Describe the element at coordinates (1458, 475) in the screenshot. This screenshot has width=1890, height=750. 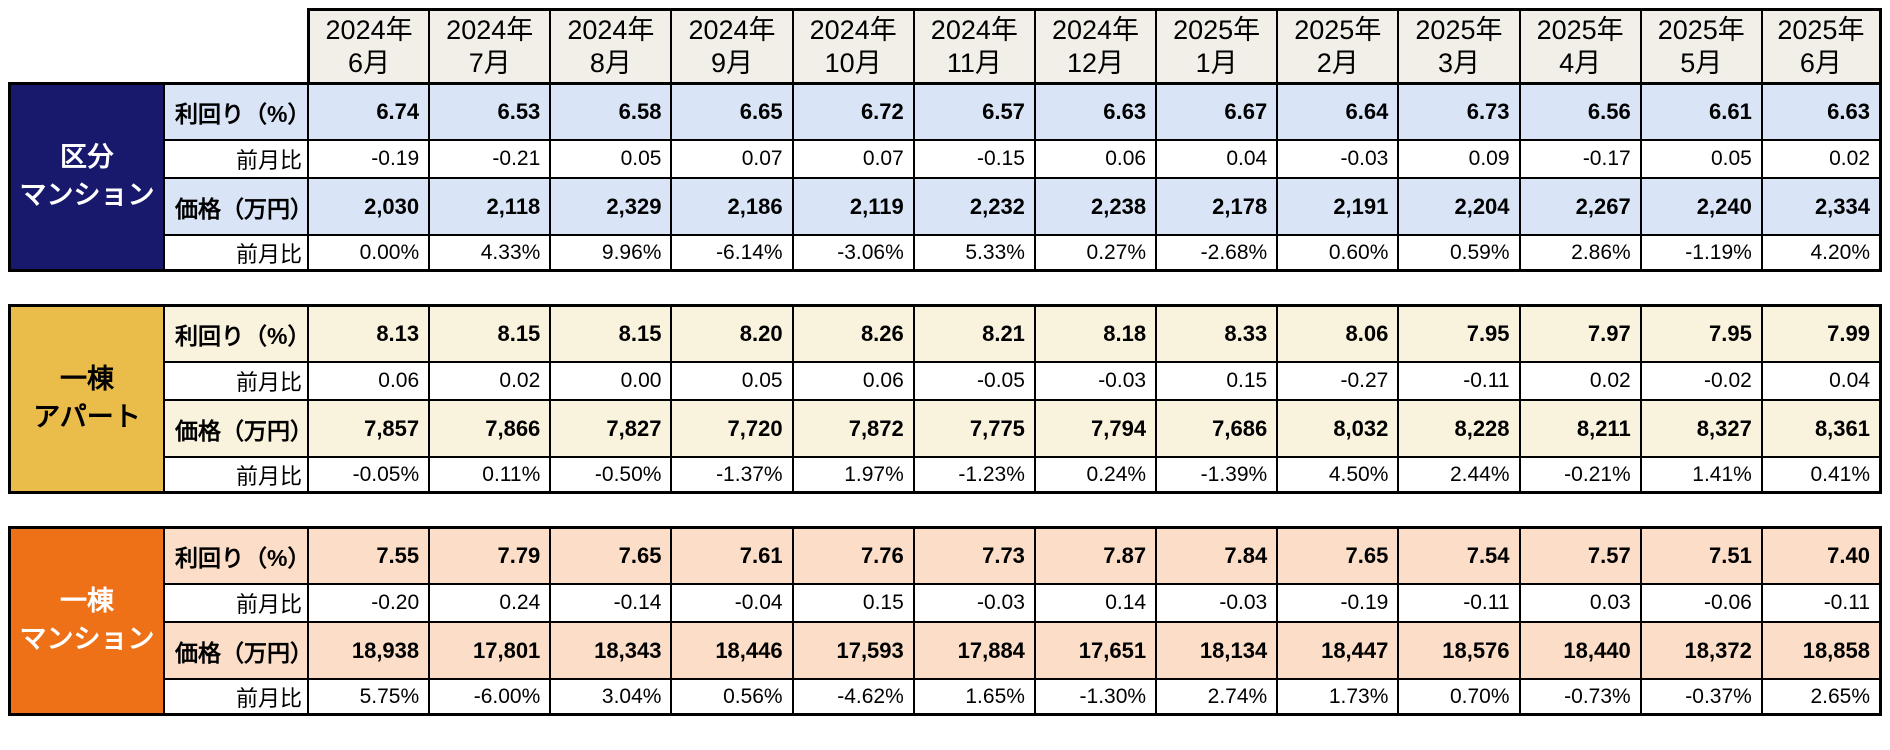
I see `value-cell: 2.44%` at that location.